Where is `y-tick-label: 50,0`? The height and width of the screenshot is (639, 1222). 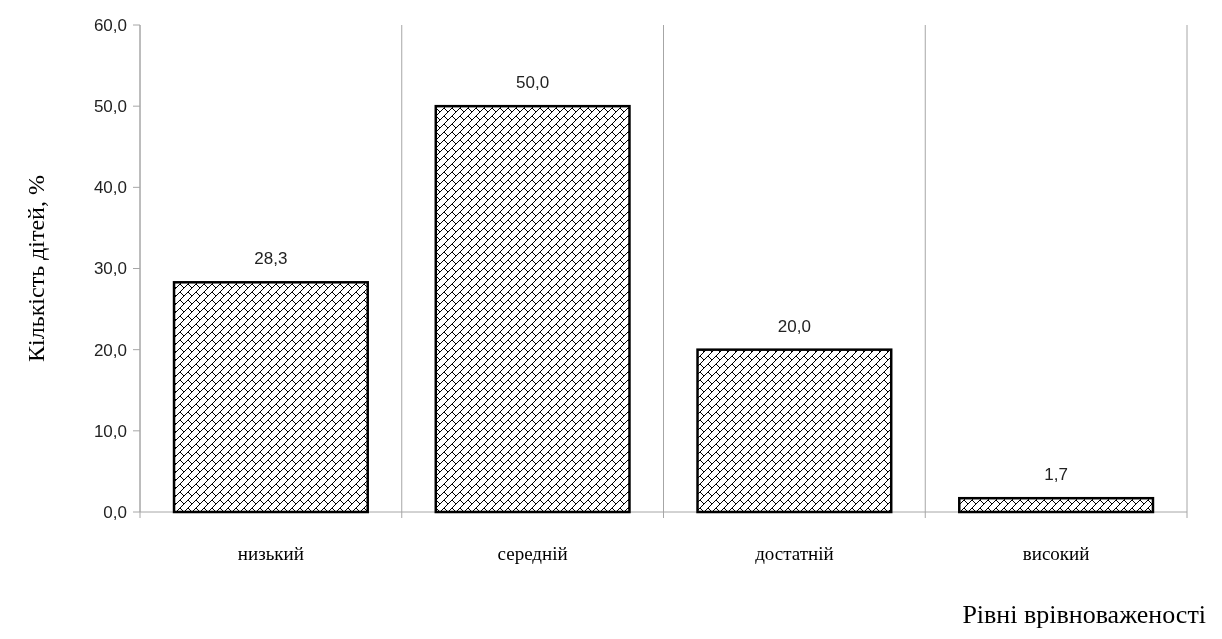
y-tick-label: 50,0 is located at coordinates (110, 107).